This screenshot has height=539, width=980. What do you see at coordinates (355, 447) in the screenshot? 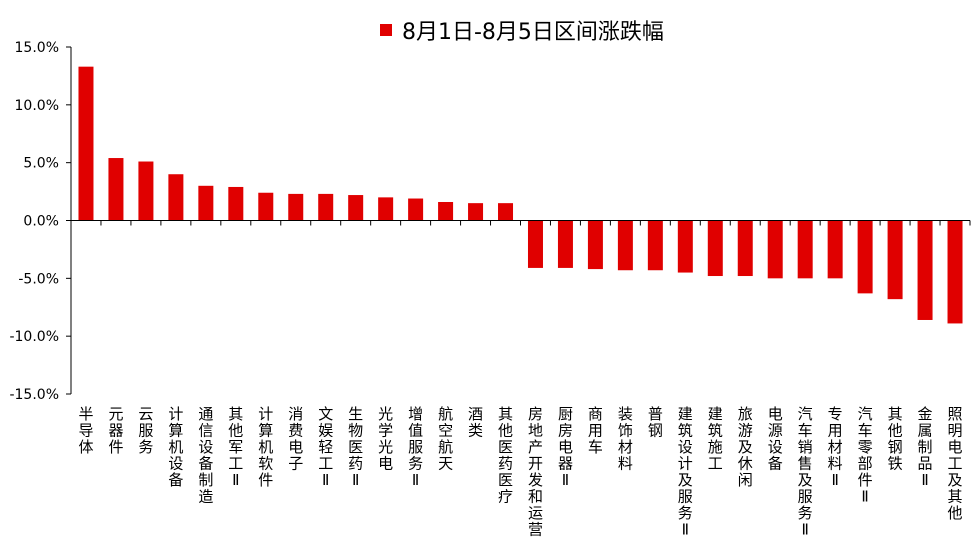
I see `category-label: 生物医药 Ⅱ` at bounding box center [355, 447].